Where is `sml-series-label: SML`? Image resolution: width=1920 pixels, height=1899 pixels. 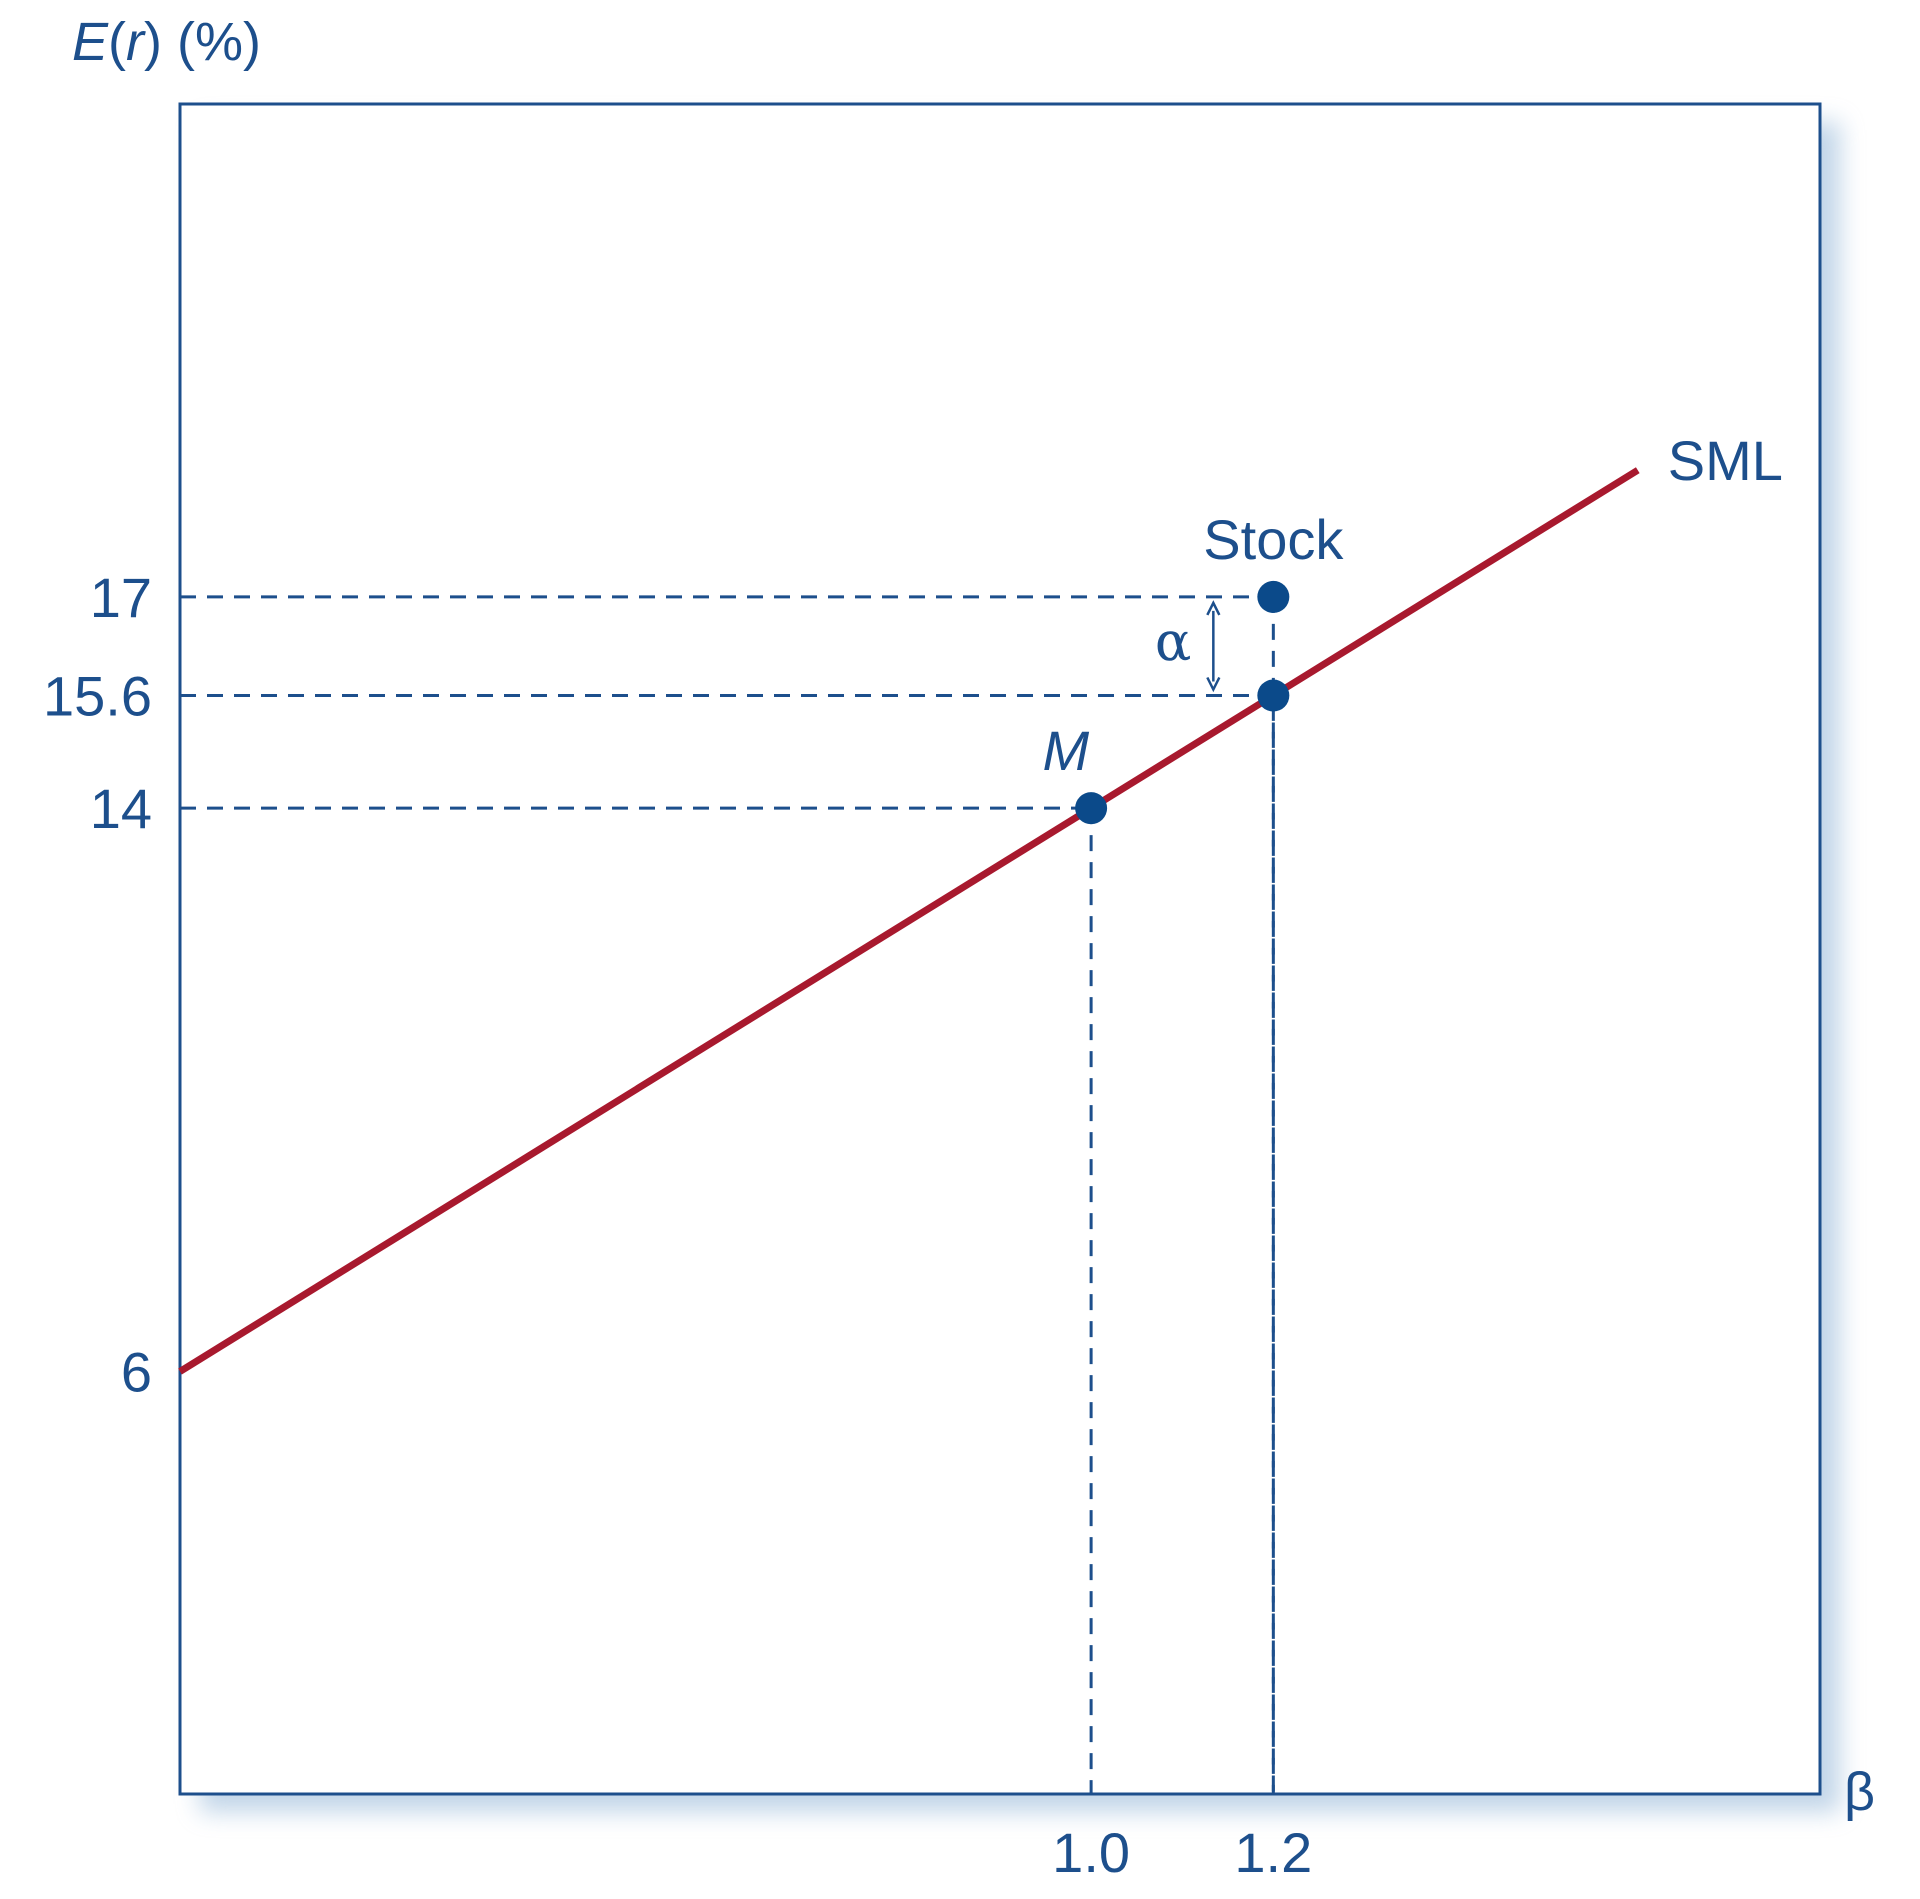 sml-series-label: SML is located at coordinates (1725, 460).